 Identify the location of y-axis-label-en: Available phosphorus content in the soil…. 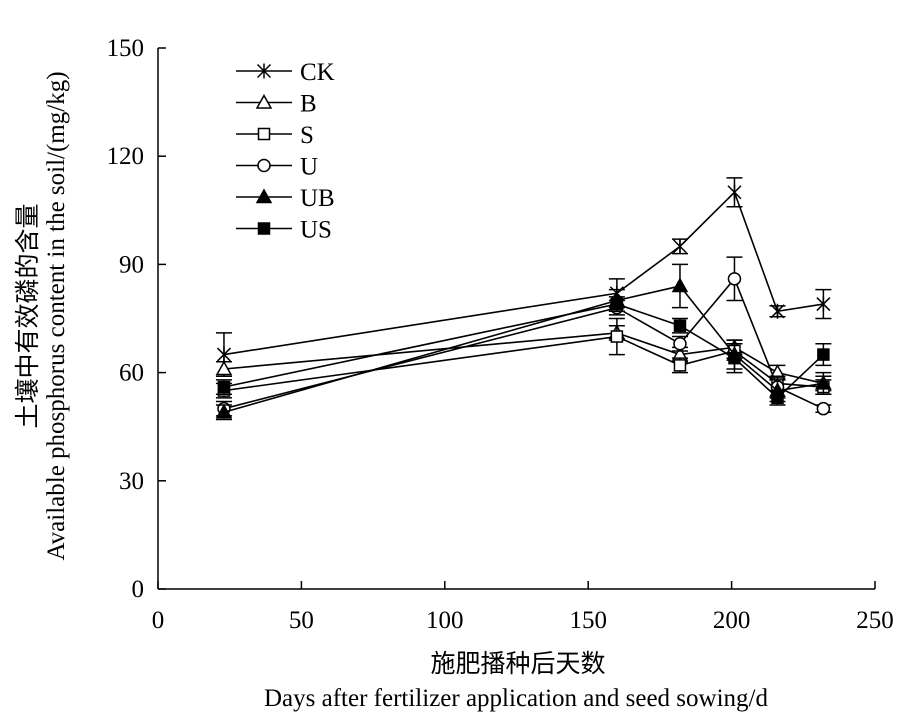
(56, 315).